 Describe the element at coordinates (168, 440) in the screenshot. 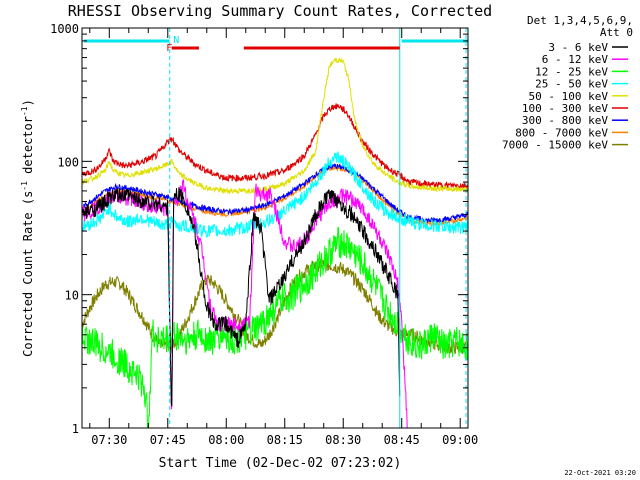

I see `x-tick-label-1: 07:45` at that location.